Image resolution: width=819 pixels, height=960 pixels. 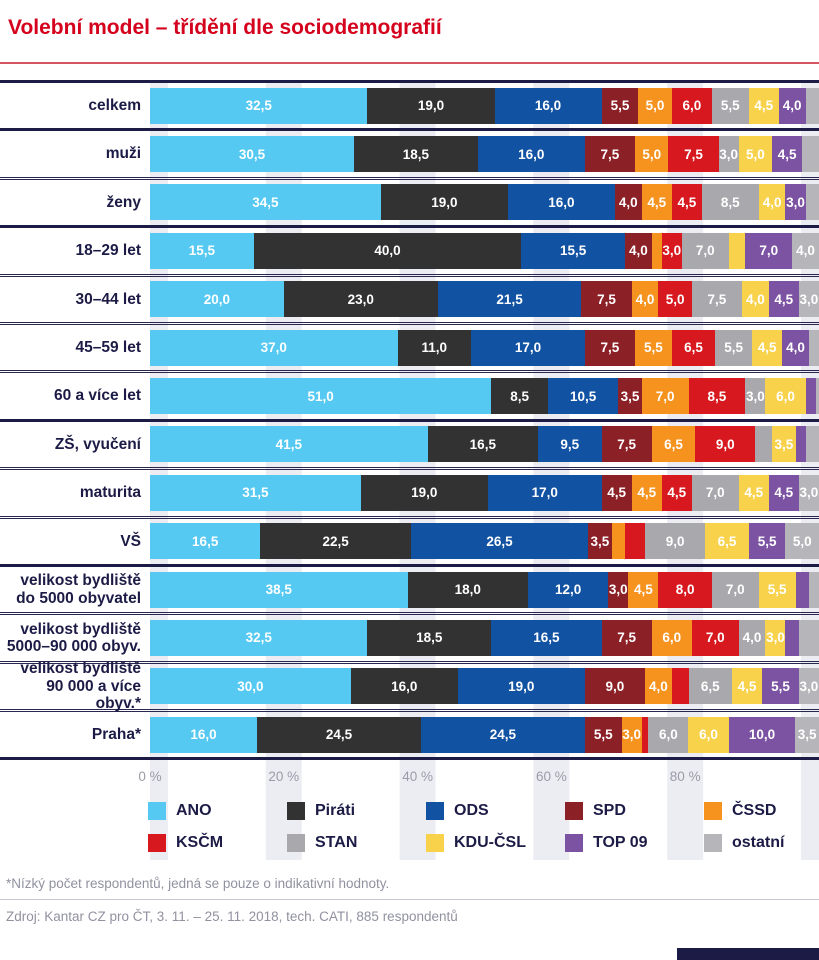 I want to click on bar-segment-ano: 34,5, so click(x=265, y=202).